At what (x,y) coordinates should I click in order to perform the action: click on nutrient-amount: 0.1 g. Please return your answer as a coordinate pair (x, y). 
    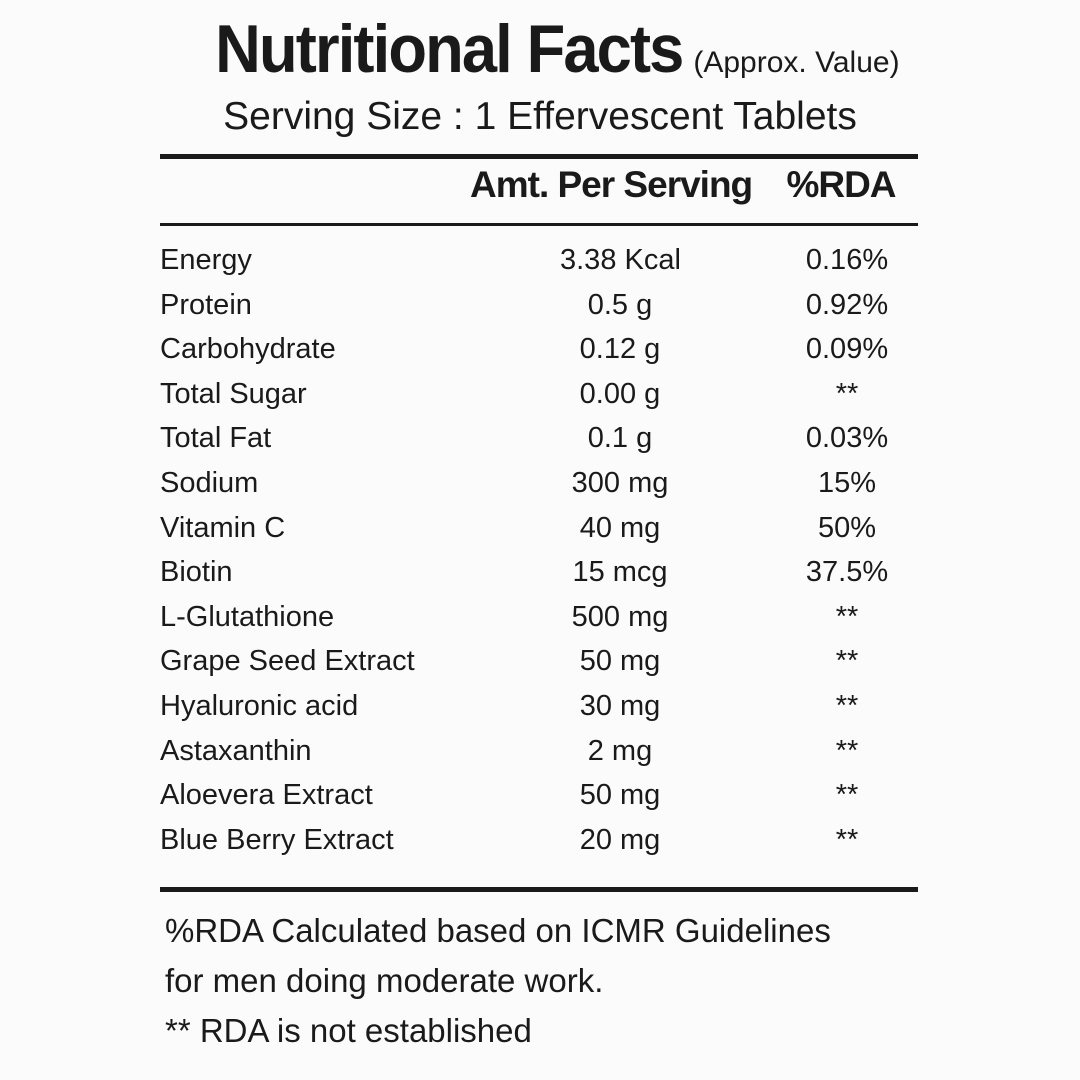
    Looking at the image, I should click on (620, 438).